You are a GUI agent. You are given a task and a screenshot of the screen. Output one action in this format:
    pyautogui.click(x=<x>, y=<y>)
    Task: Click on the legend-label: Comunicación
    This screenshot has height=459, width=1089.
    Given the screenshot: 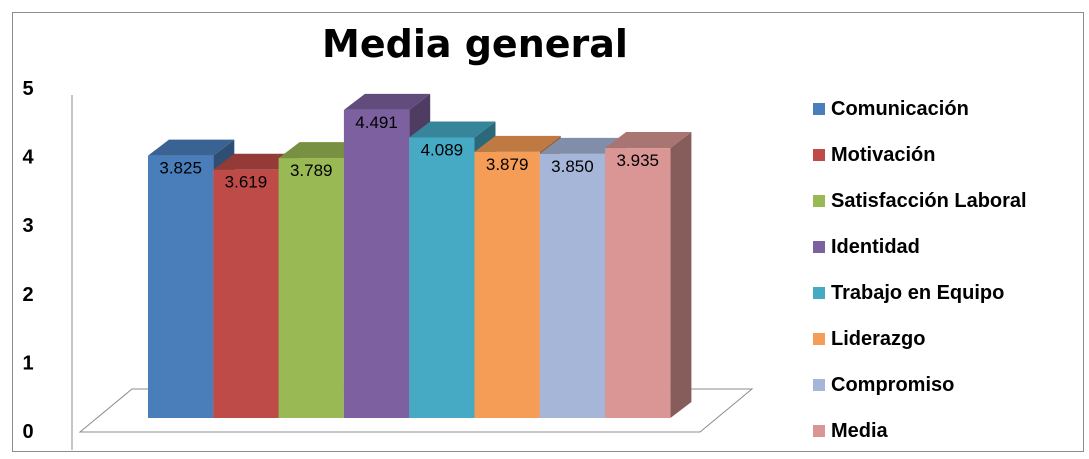 What is the action you would take?
    pyautogui.click(x=900, y=108)
    